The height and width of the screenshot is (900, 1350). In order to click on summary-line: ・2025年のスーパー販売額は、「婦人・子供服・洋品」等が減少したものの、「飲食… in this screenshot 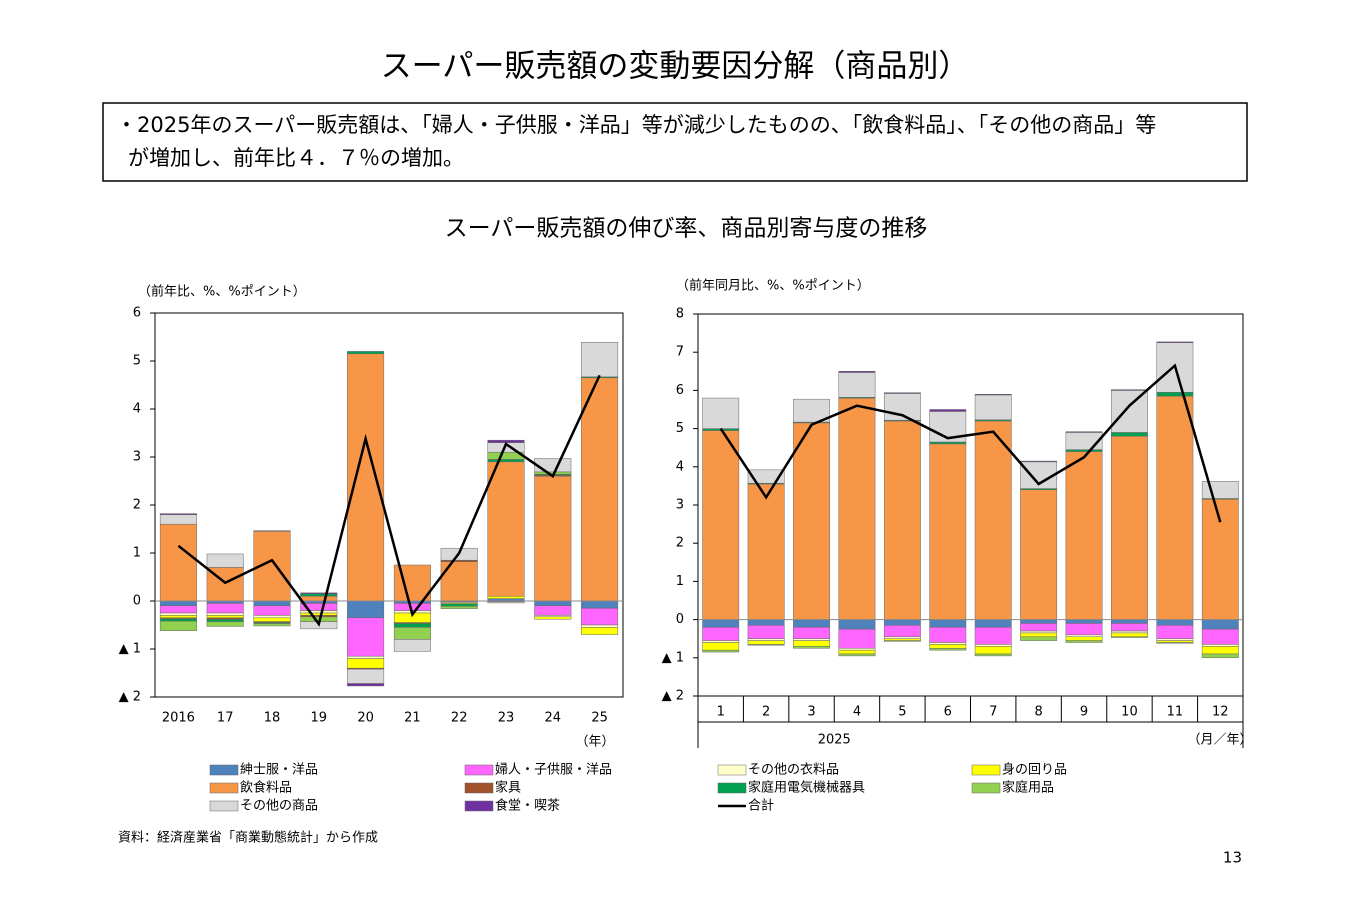, I will do `click(636, 125)`.